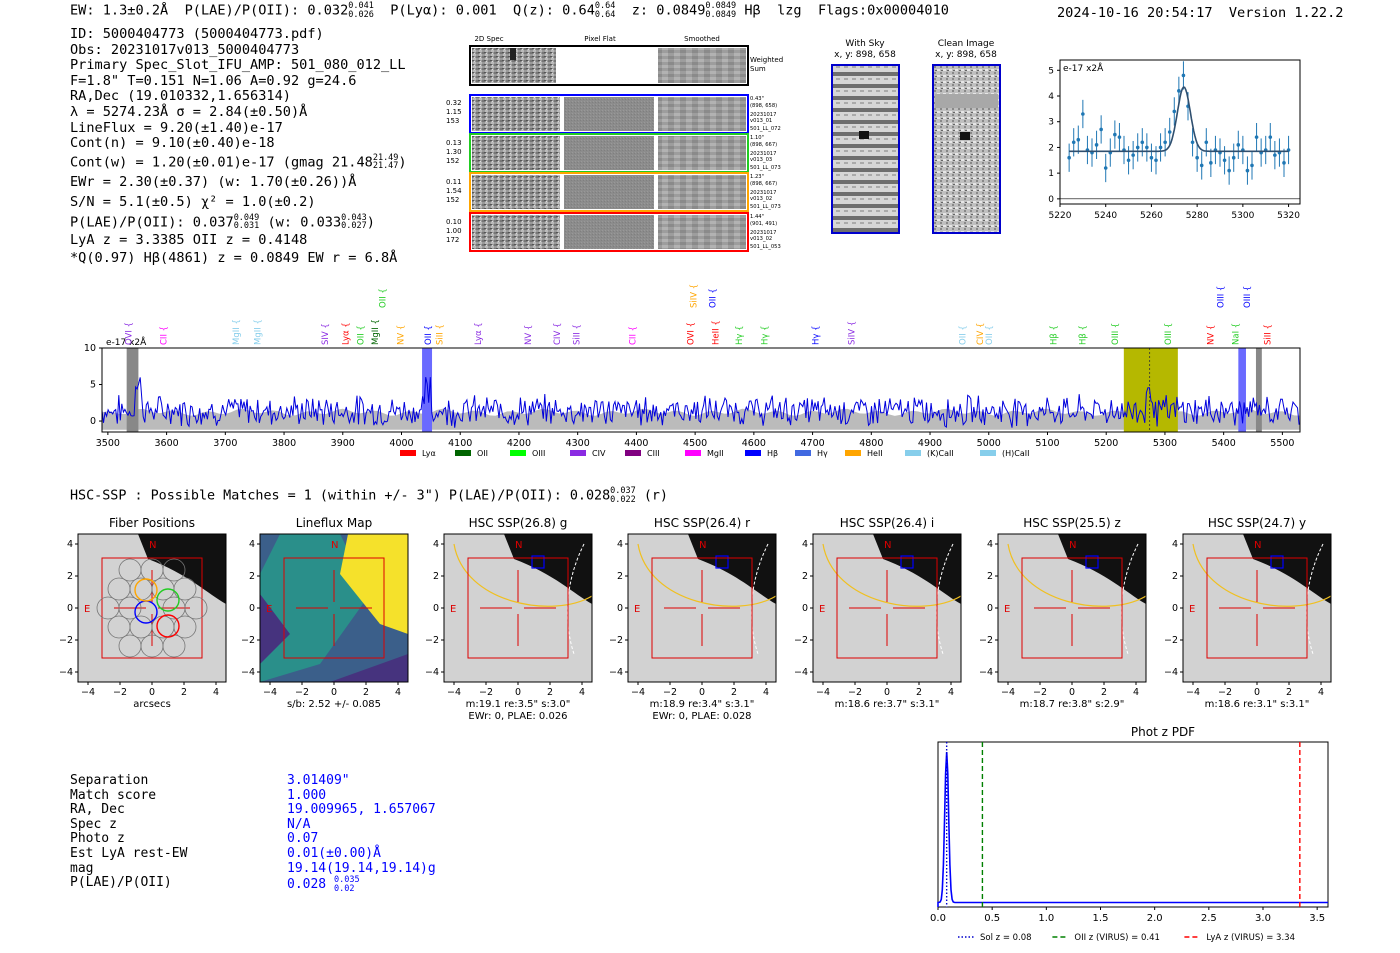  I want to click on spec-line-label-text-9: OII {, so click(429, 335).